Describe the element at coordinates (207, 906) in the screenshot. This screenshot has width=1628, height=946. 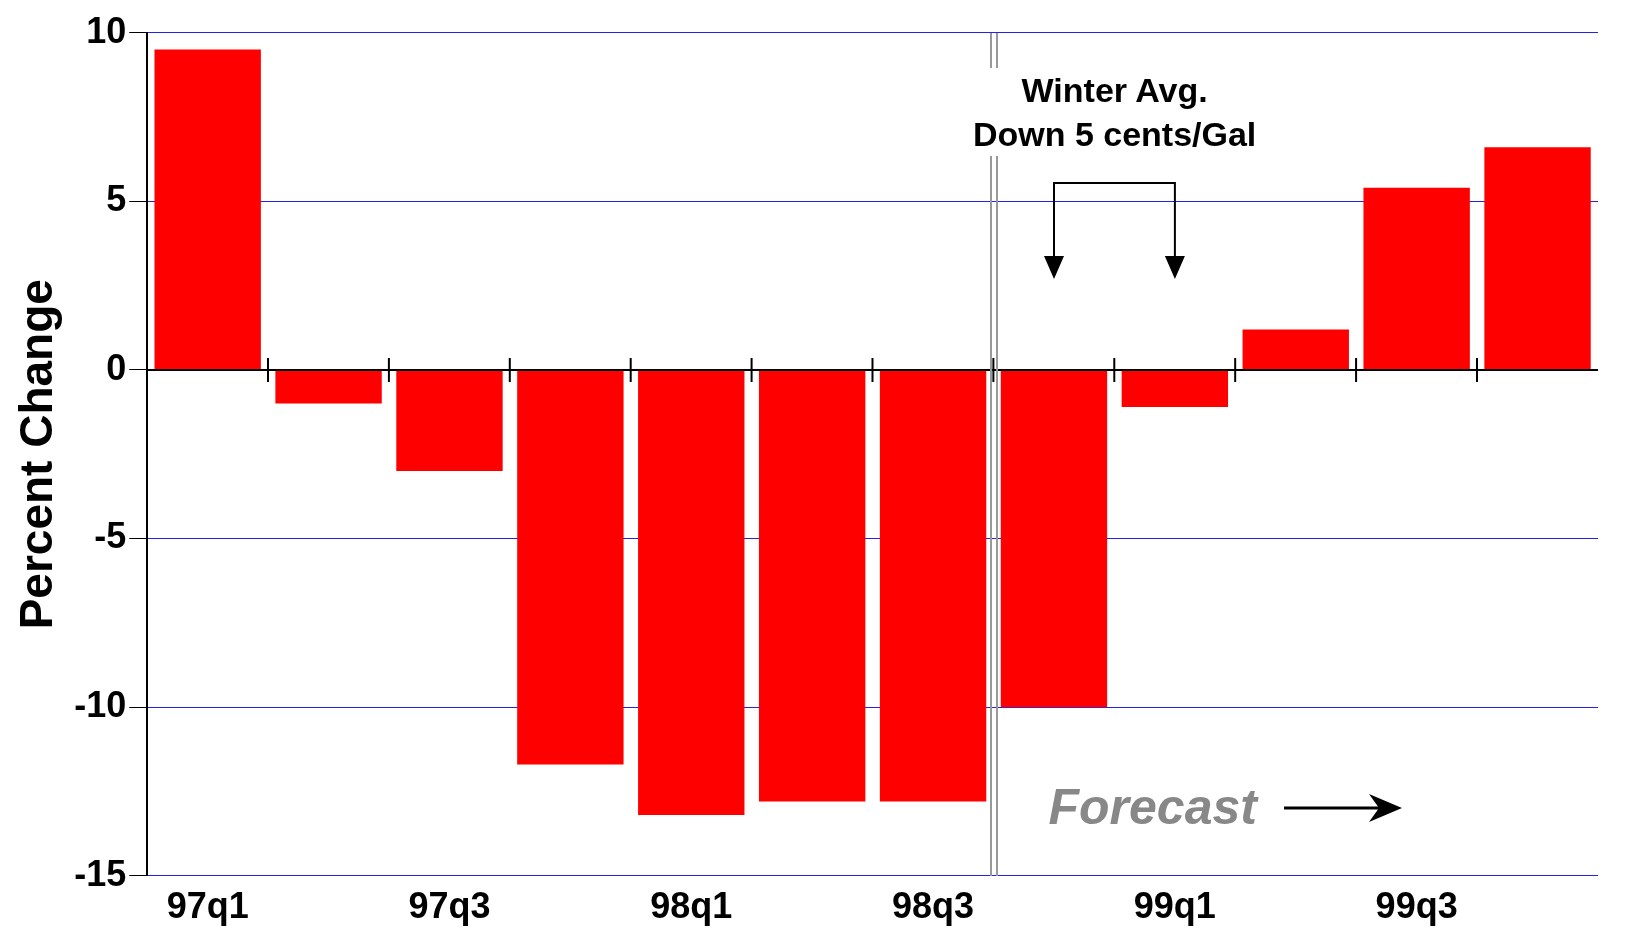
I see `x-tick-label: 97q1` at that location.